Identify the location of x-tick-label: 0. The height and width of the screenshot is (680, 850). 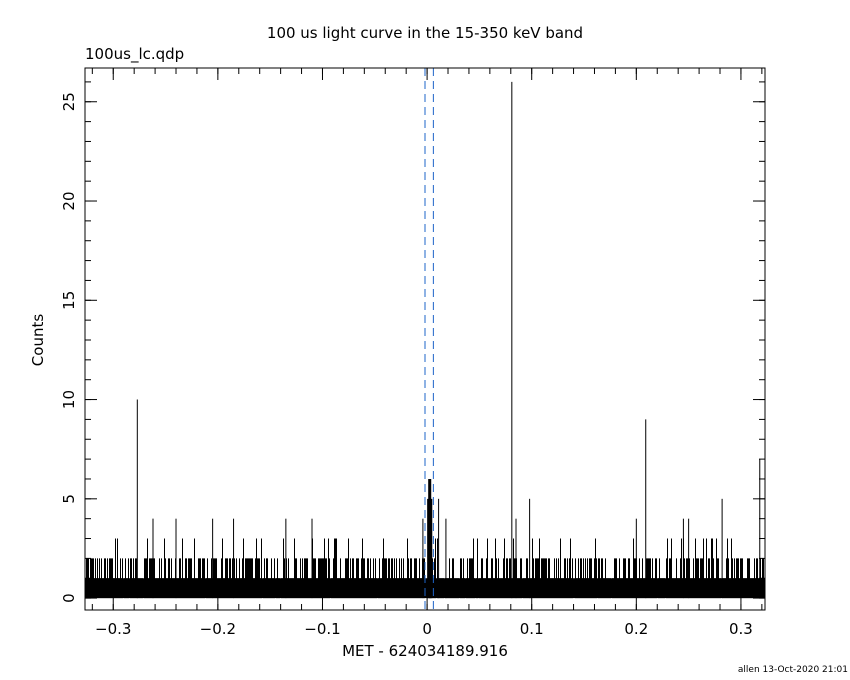
(427, 629).